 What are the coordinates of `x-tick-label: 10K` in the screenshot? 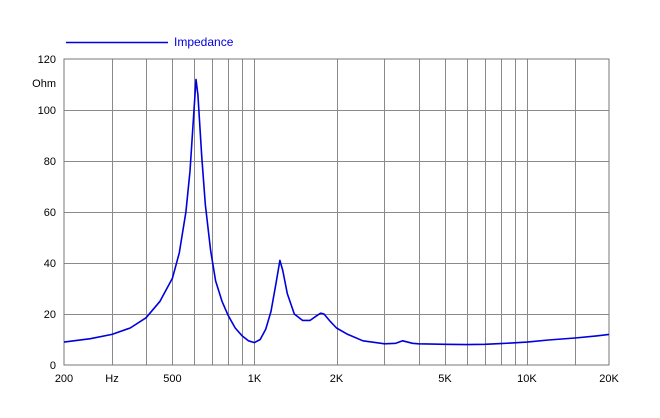 It's located at (527, 379).